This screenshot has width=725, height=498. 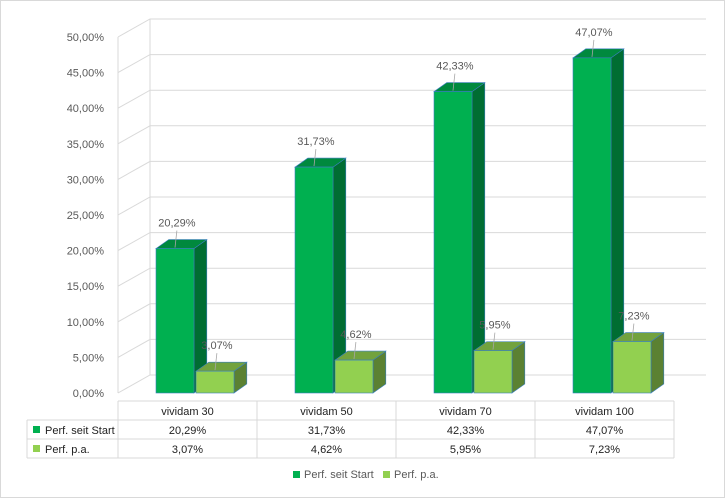 What do you see at coordinates (316, 142) in the screenshot?
I see `data-label: 31,73%` at bounding box center [316, 142].